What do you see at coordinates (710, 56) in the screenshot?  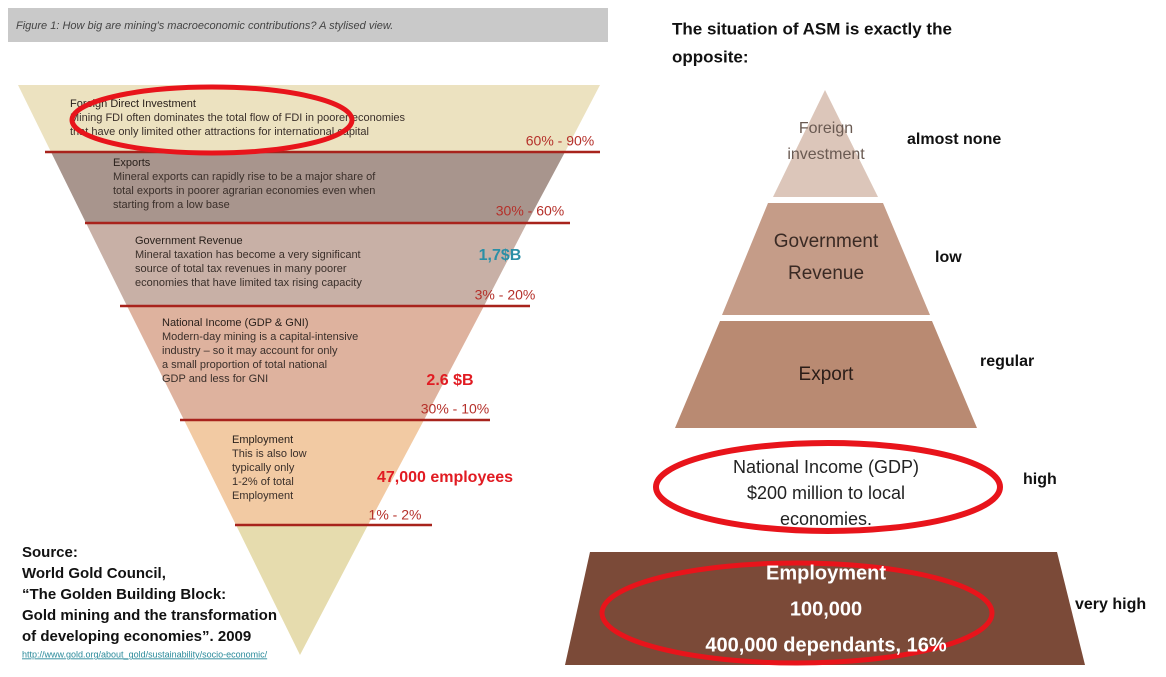 I see `heading-line: opposite:` at bounding box center [710, 56].